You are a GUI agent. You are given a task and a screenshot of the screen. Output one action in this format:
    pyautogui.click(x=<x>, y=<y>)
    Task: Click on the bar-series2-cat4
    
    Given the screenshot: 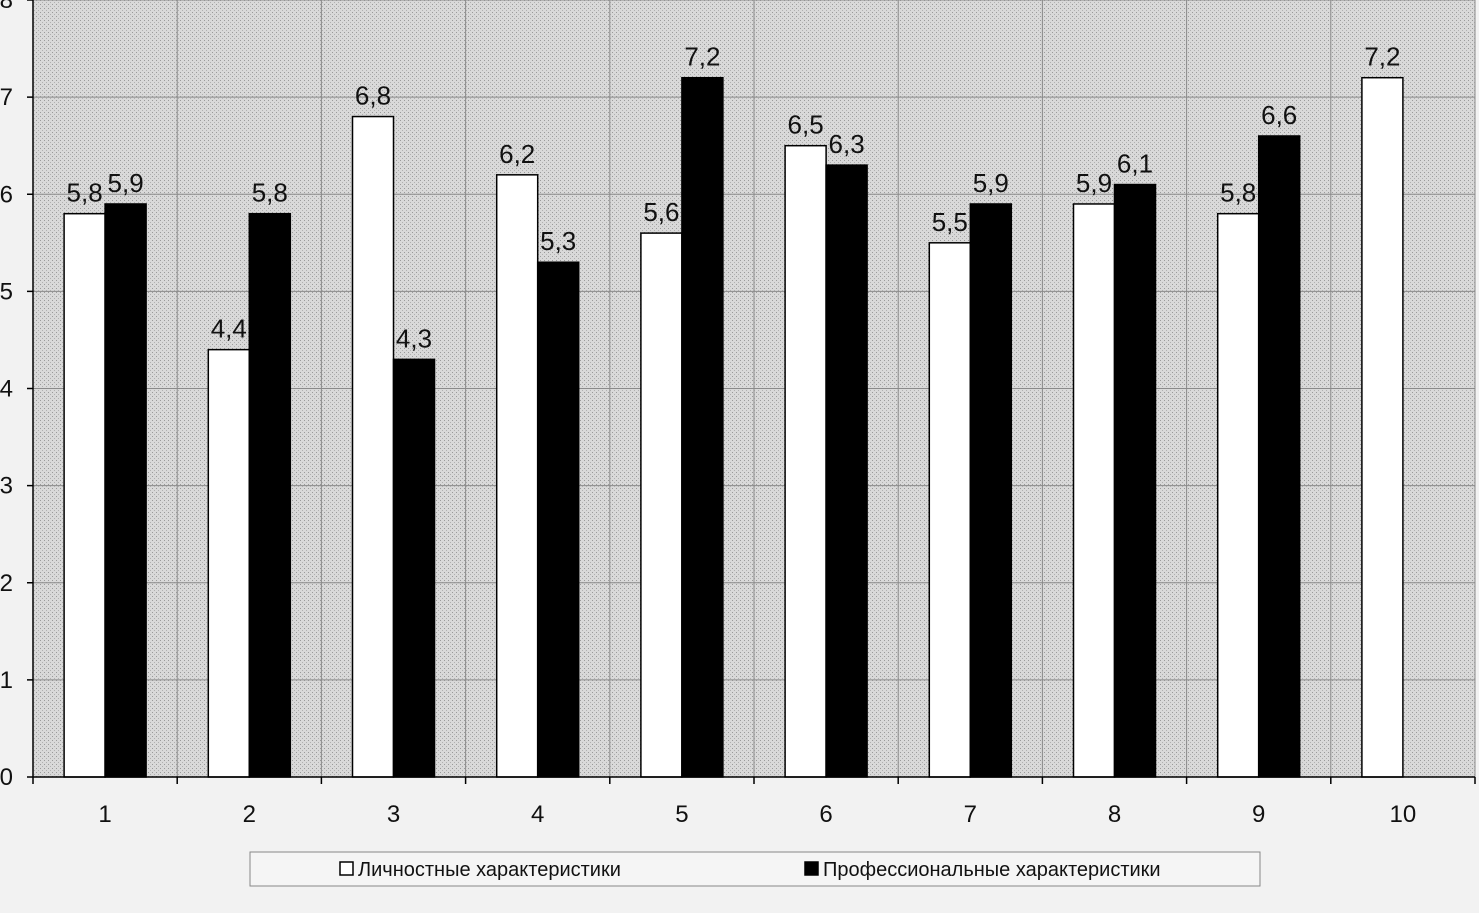 What is the action you would take?
    pyautogui.click(x=558, y=519)
    